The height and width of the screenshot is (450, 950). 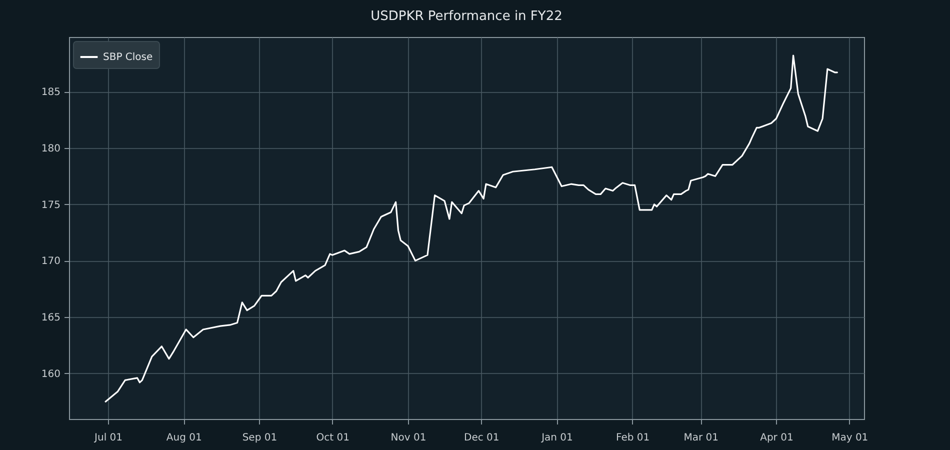 I want to click on x-tick-label: Dec 01, so click(x=482, y=438).